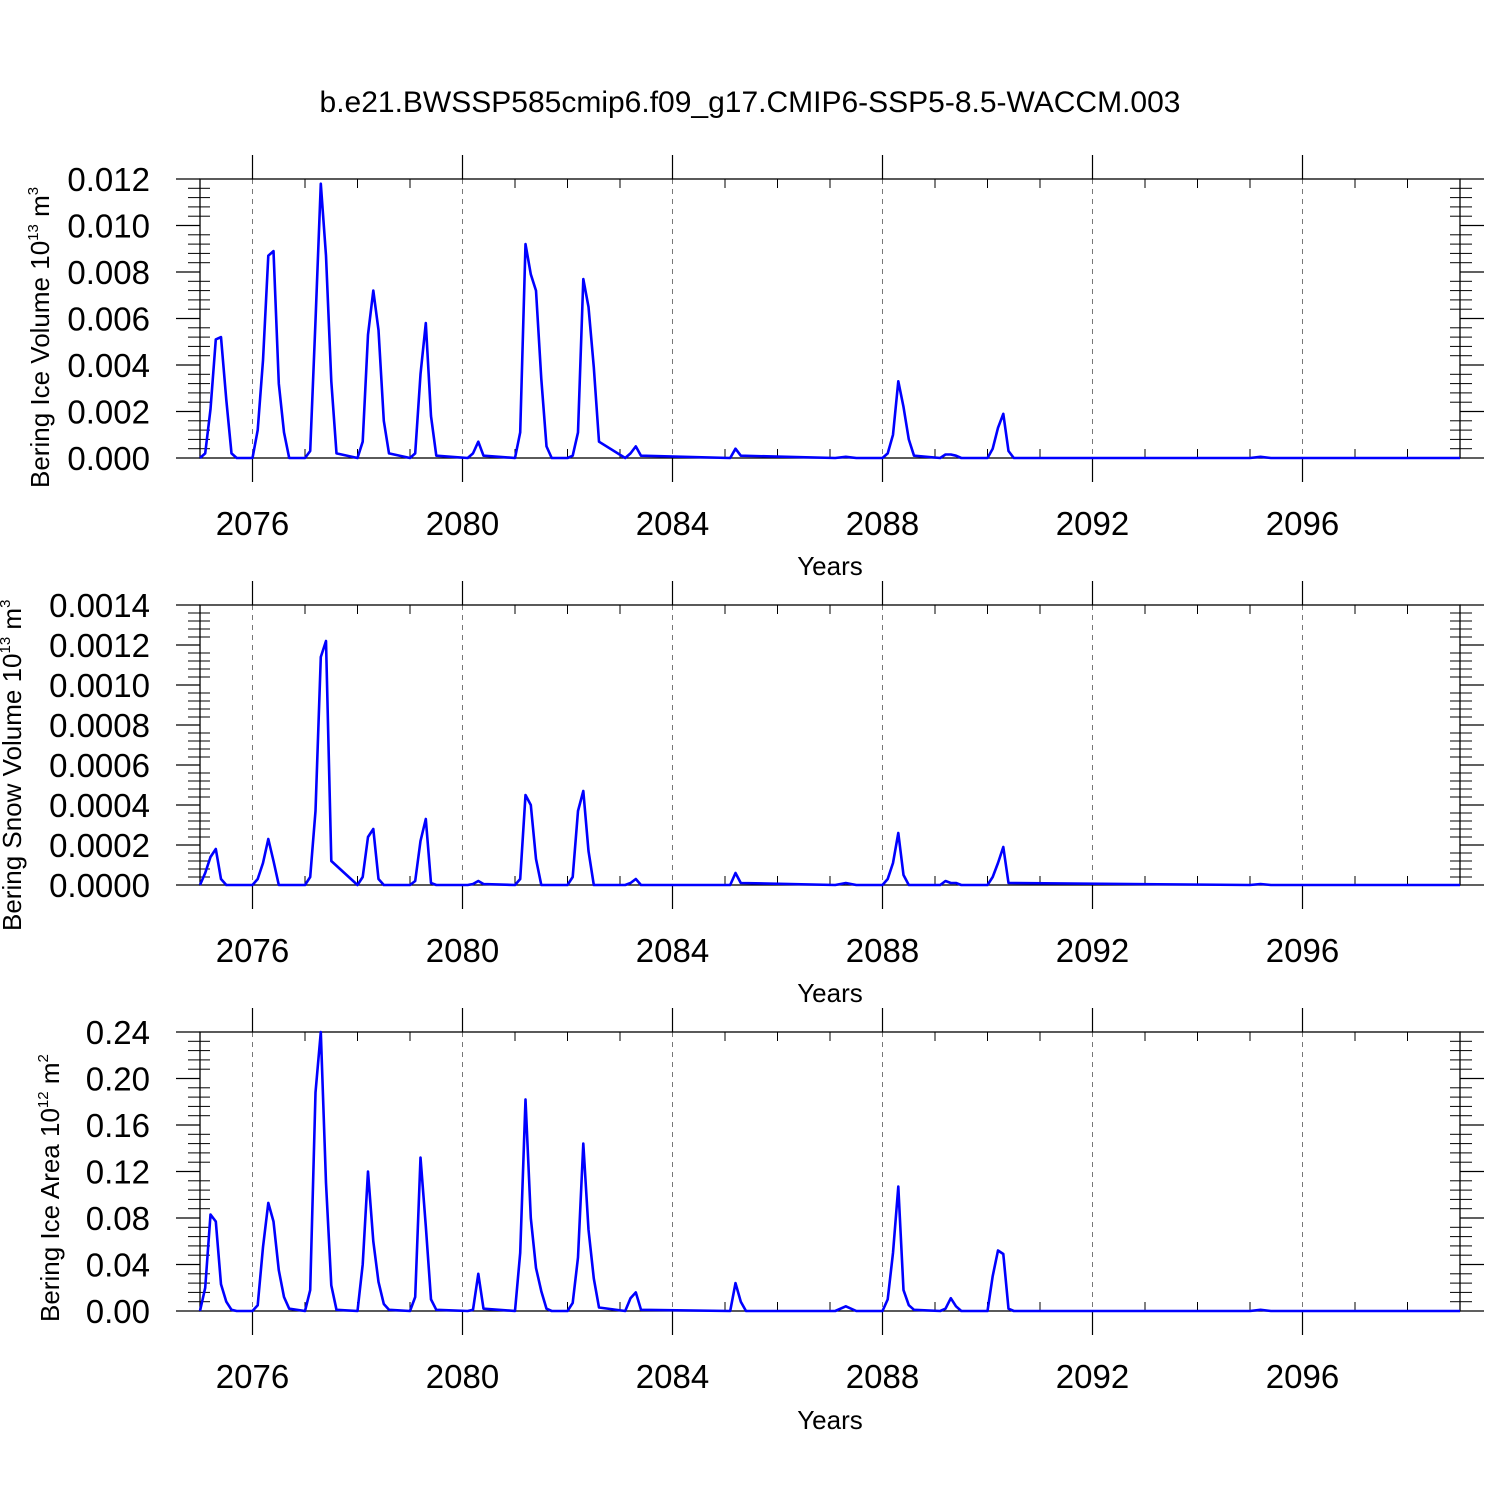 The image size is (1500, 1500). I want to click on y-tick-label: 0.0006, so click(99, 765).